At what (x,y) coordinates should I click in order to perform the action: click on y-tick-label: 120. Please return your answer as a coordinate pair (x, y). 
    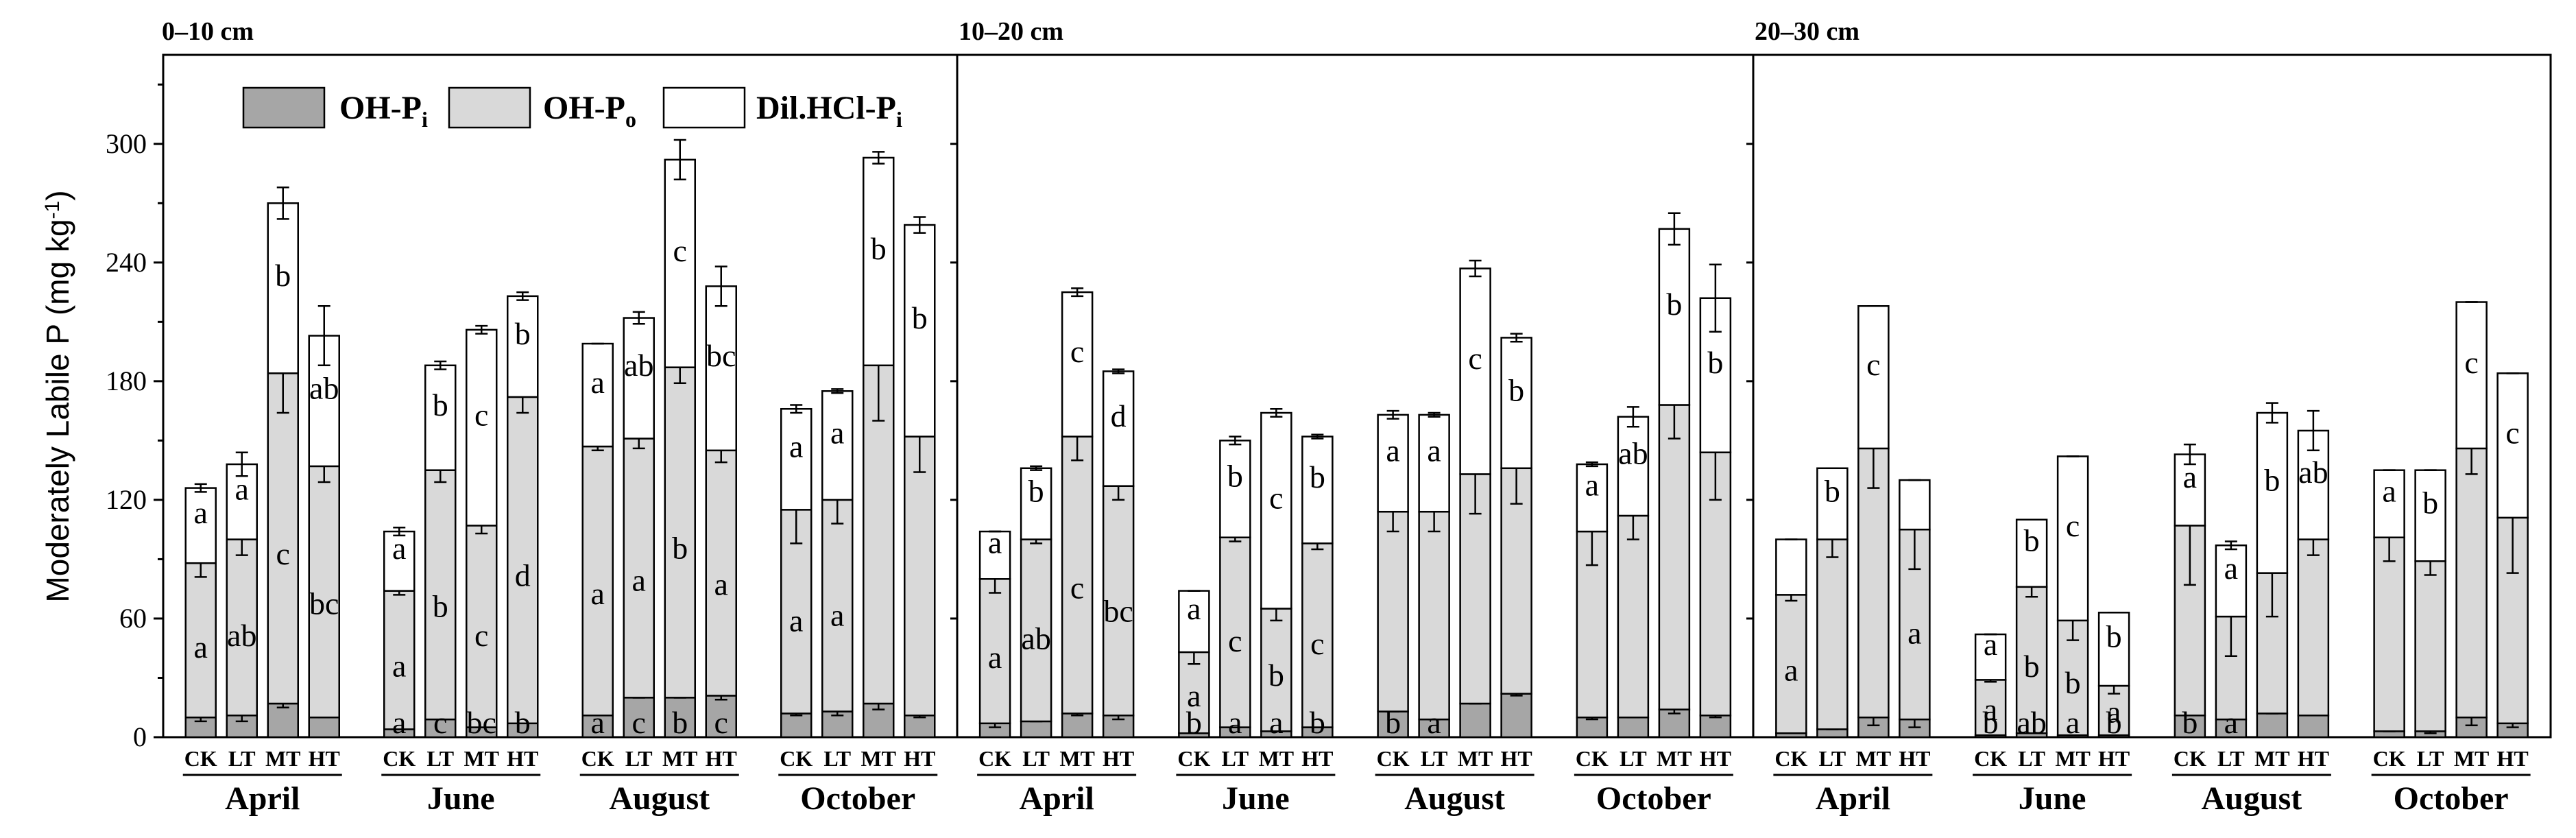
    Looking at the image, I should click on (127, 499).